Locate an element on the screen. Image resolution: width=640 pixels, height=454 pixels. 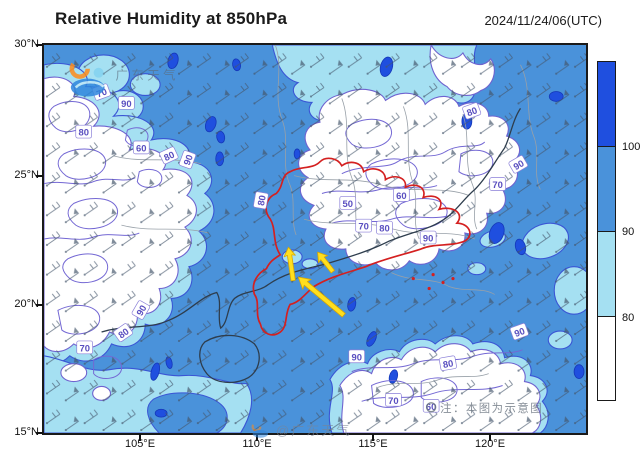
lon-axis-label: 105°E is located at coordinates (140, 444).